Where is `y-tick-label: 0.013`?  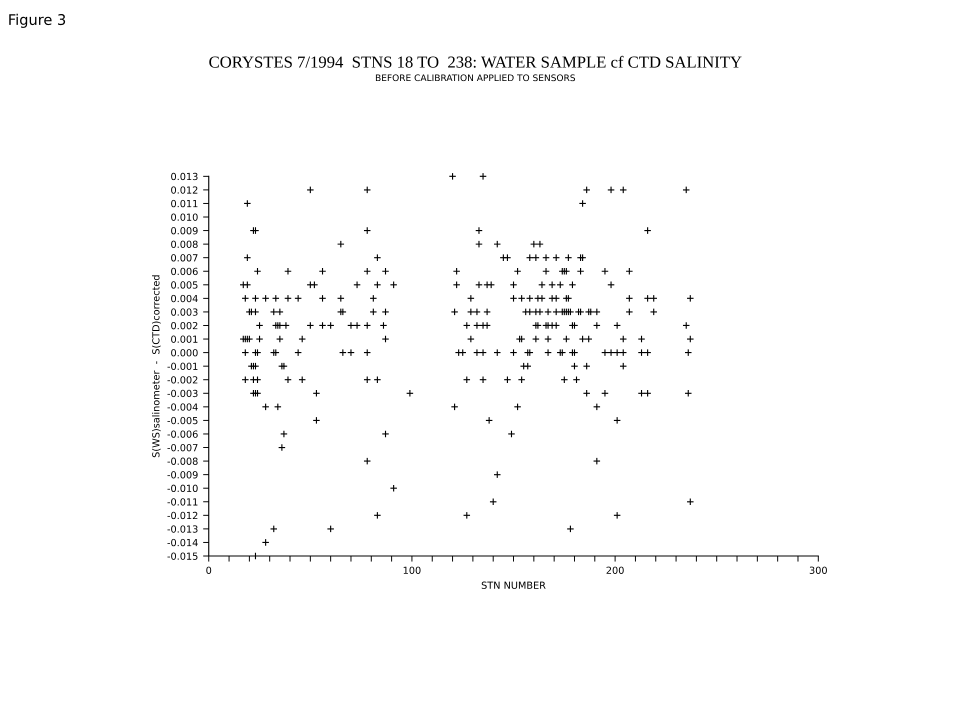
y-tick-label: 0.013 is located at coordinates (184, 176).